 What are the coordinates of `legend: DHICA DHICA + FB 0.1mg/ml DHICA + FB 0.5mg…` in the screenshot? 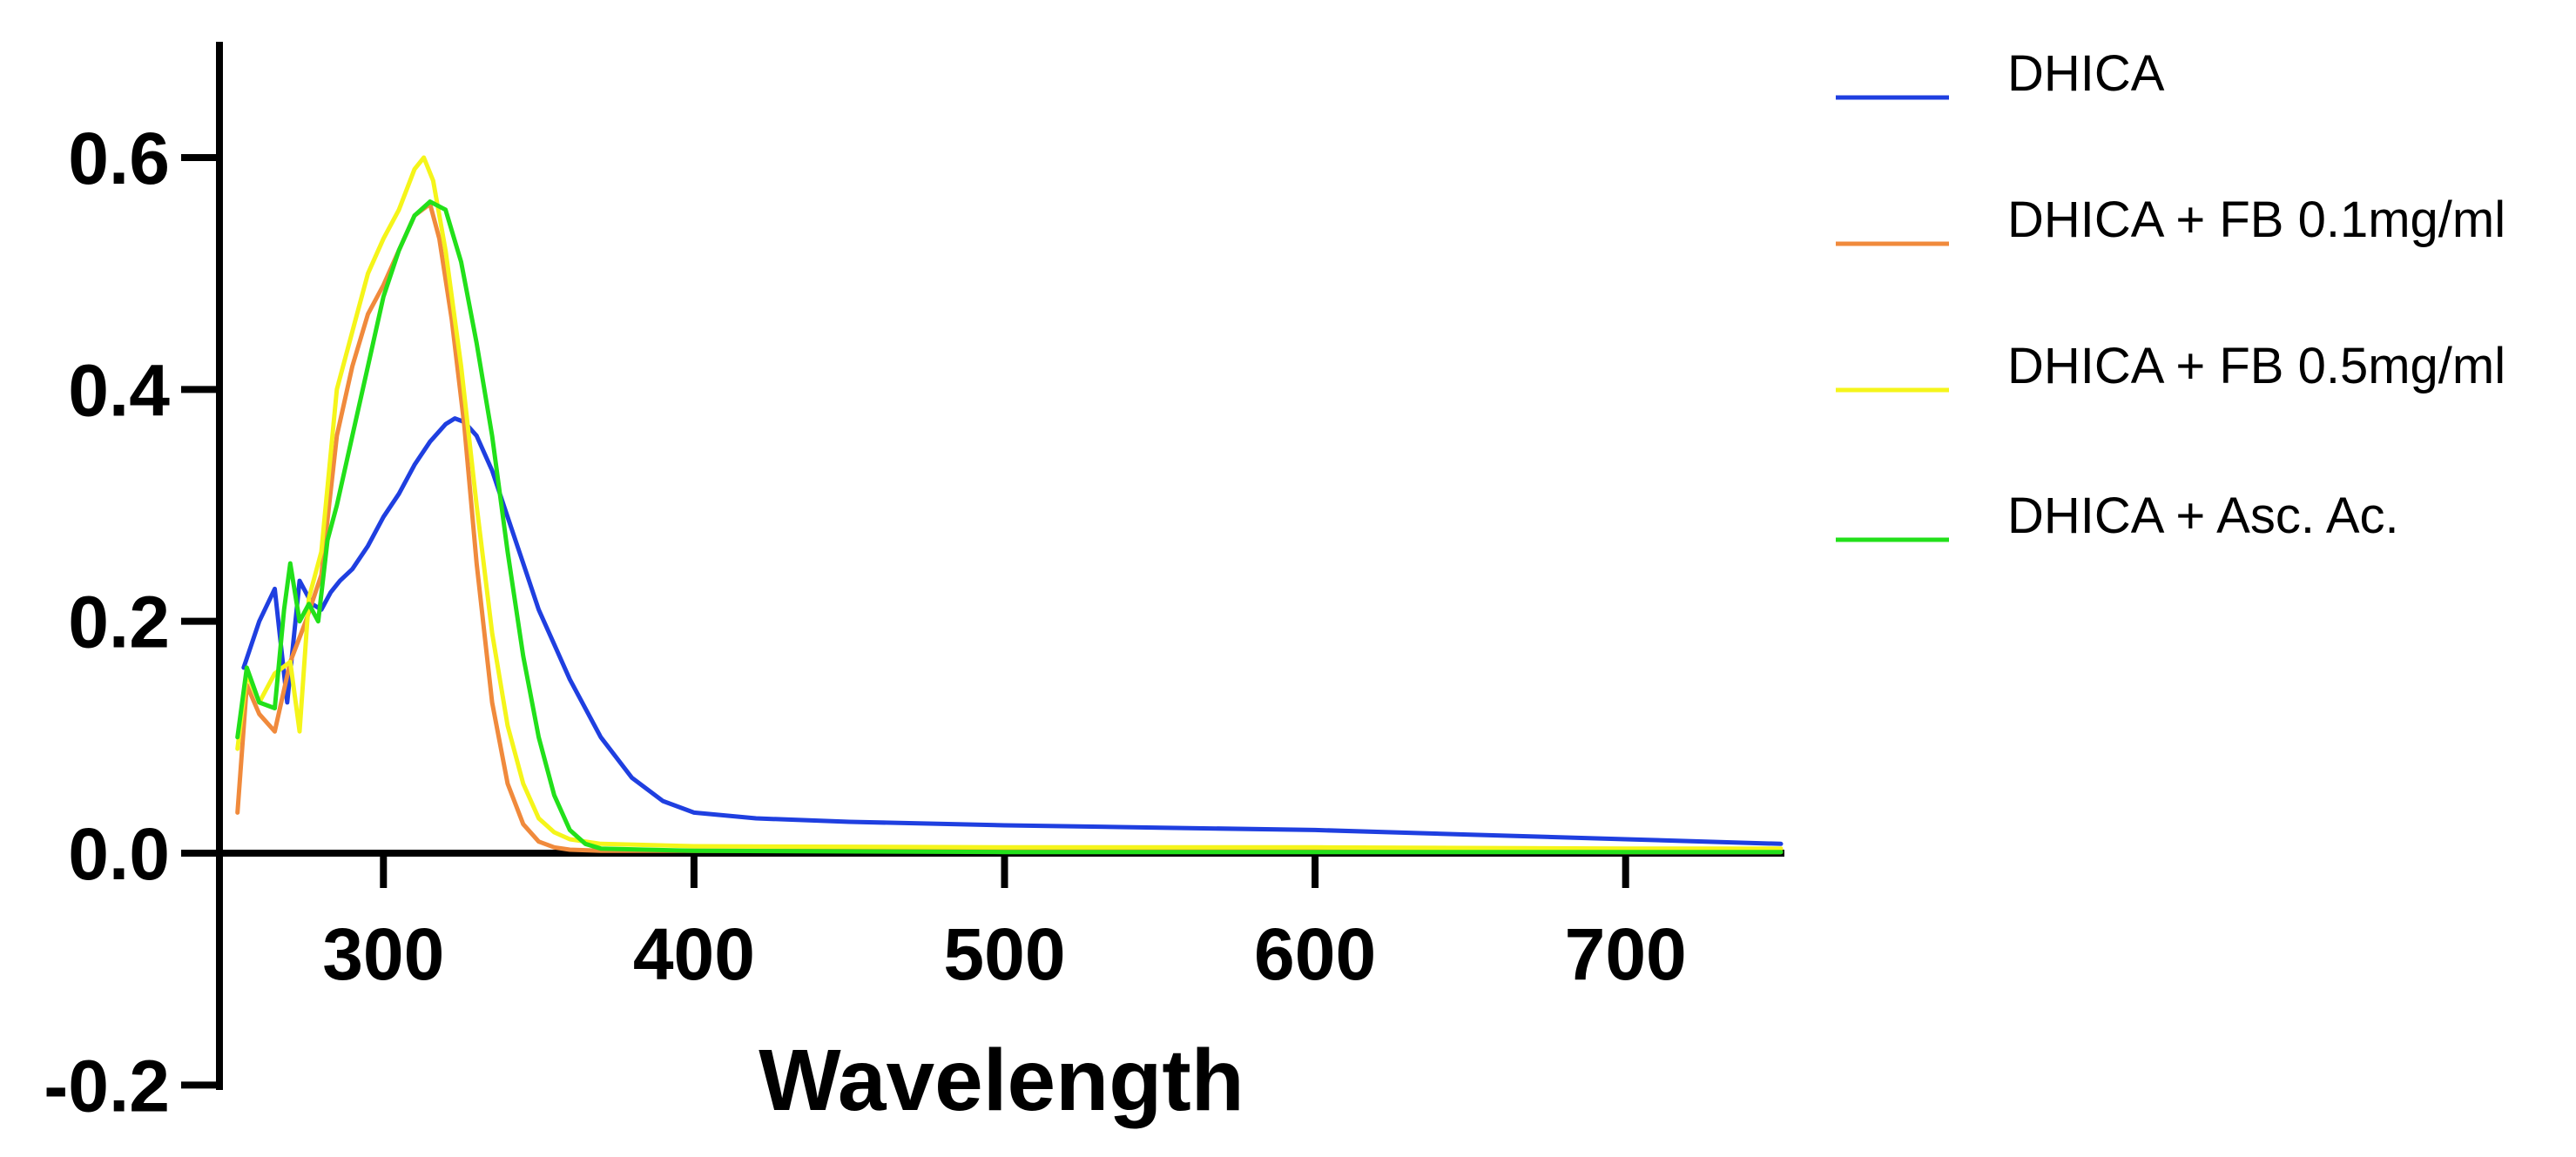 It's located at (2170, 294).